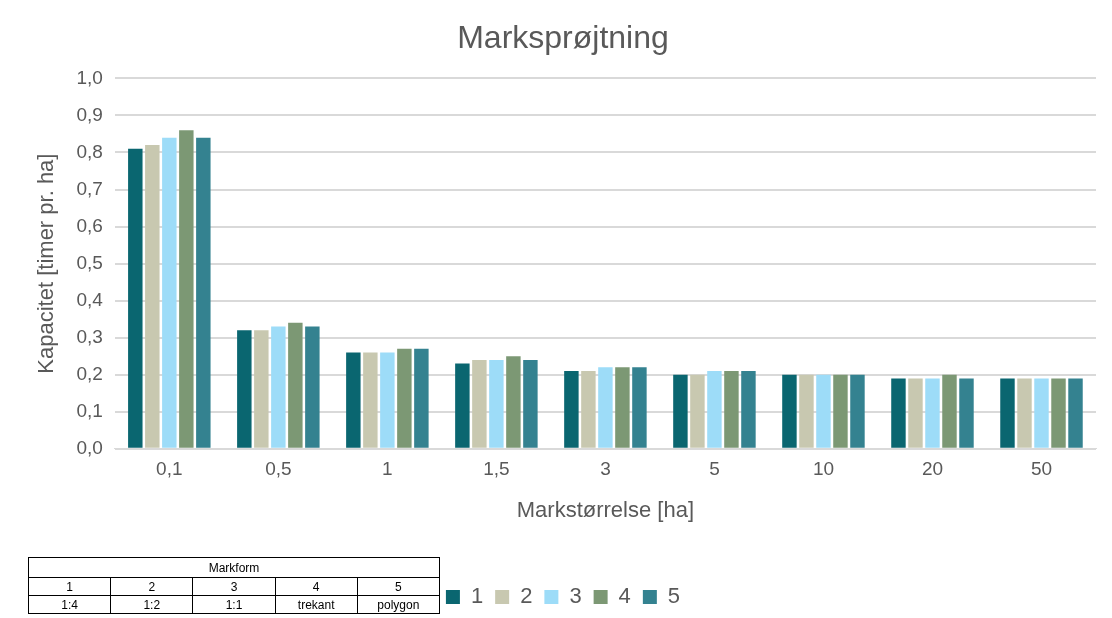 This screenshot has width=1112, height=618. Describe the element at coordinates (316, 586) in the screenshot. I see `text: 4` at that location.